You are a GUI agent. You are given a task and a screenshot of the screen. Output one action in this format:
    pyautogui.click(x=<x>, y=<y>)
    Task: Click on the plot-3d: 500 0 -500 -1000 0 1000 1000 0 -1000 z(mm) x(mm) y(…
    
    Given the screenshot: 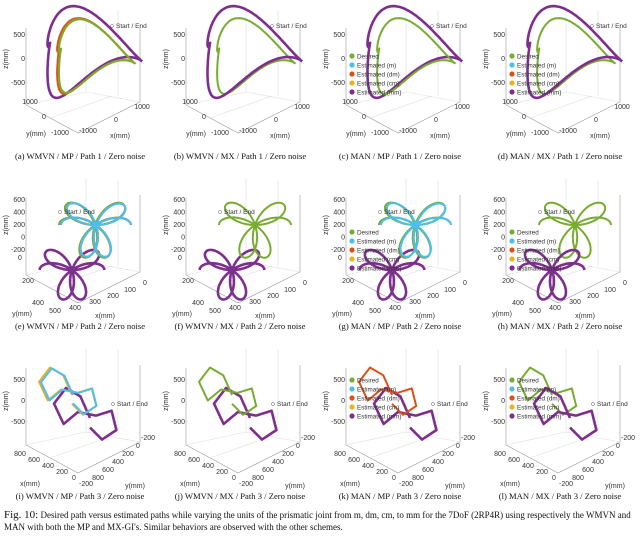 What is the action you would take?
    pyautogui.click(x=556, y=72)
    